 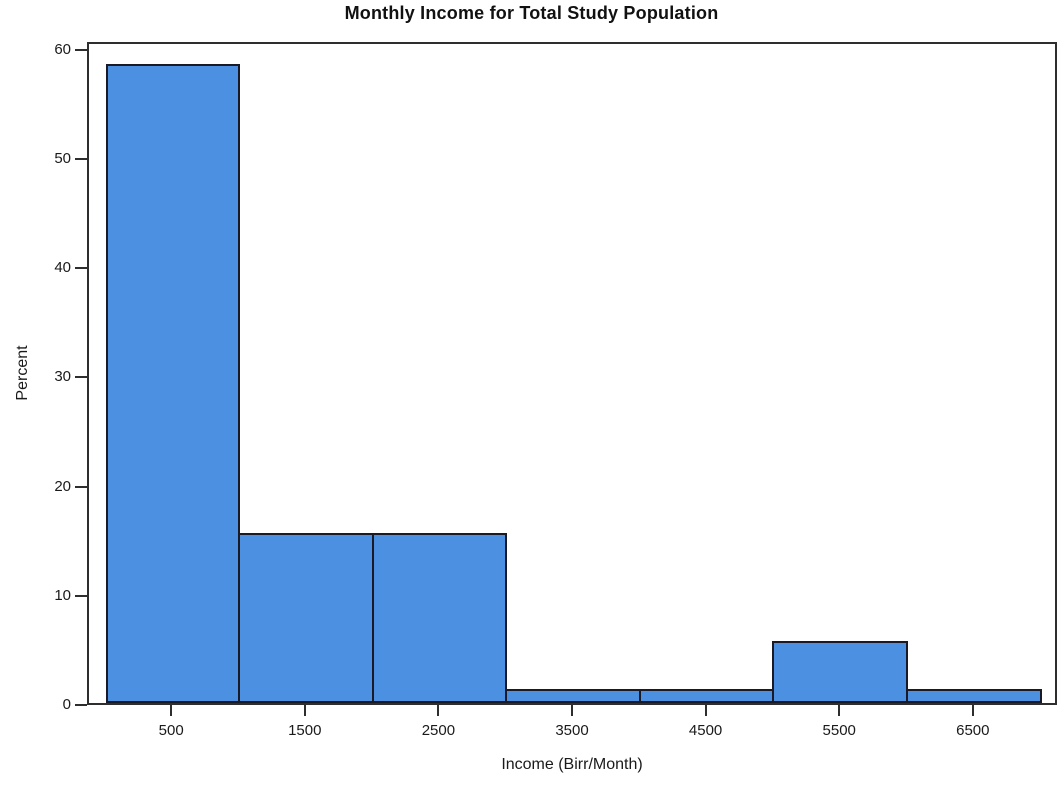 What do you see at coordinates (66, 704) in the screenshot?
I see `y-tick-label: 0` at bounding box center [66, 704].